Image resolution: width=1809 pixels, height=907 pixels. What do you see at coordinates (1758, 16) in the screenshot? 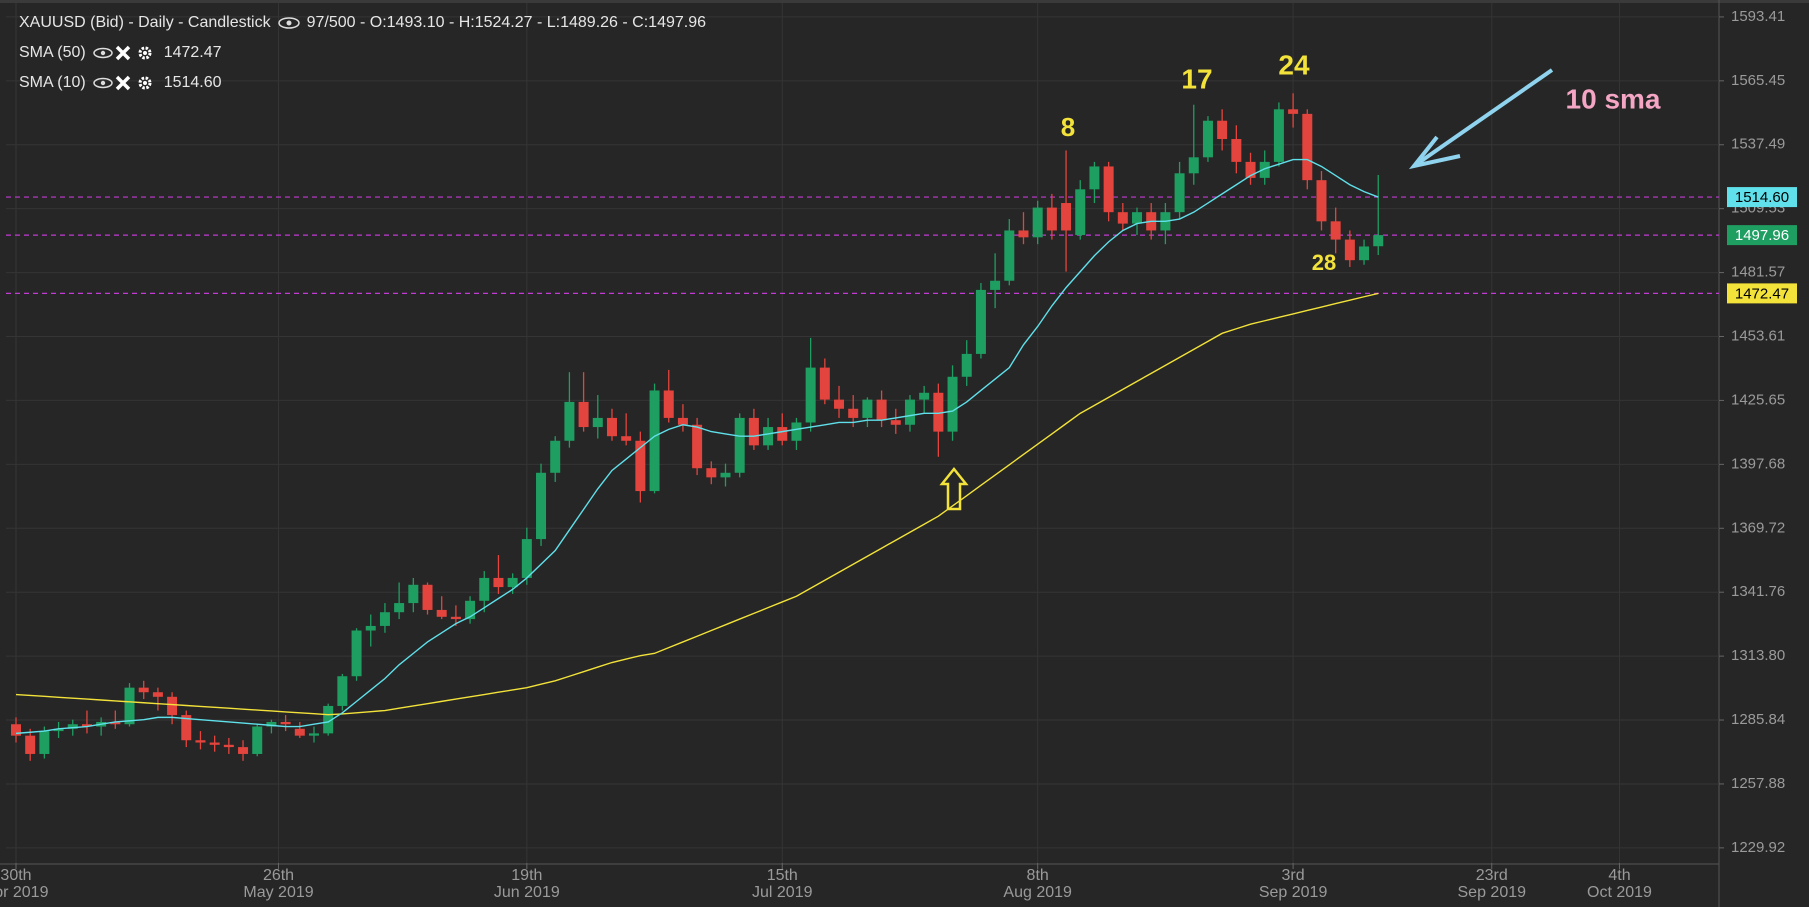
I see `y-tick-label: 1593.41` at bounding box center [1758, 16].